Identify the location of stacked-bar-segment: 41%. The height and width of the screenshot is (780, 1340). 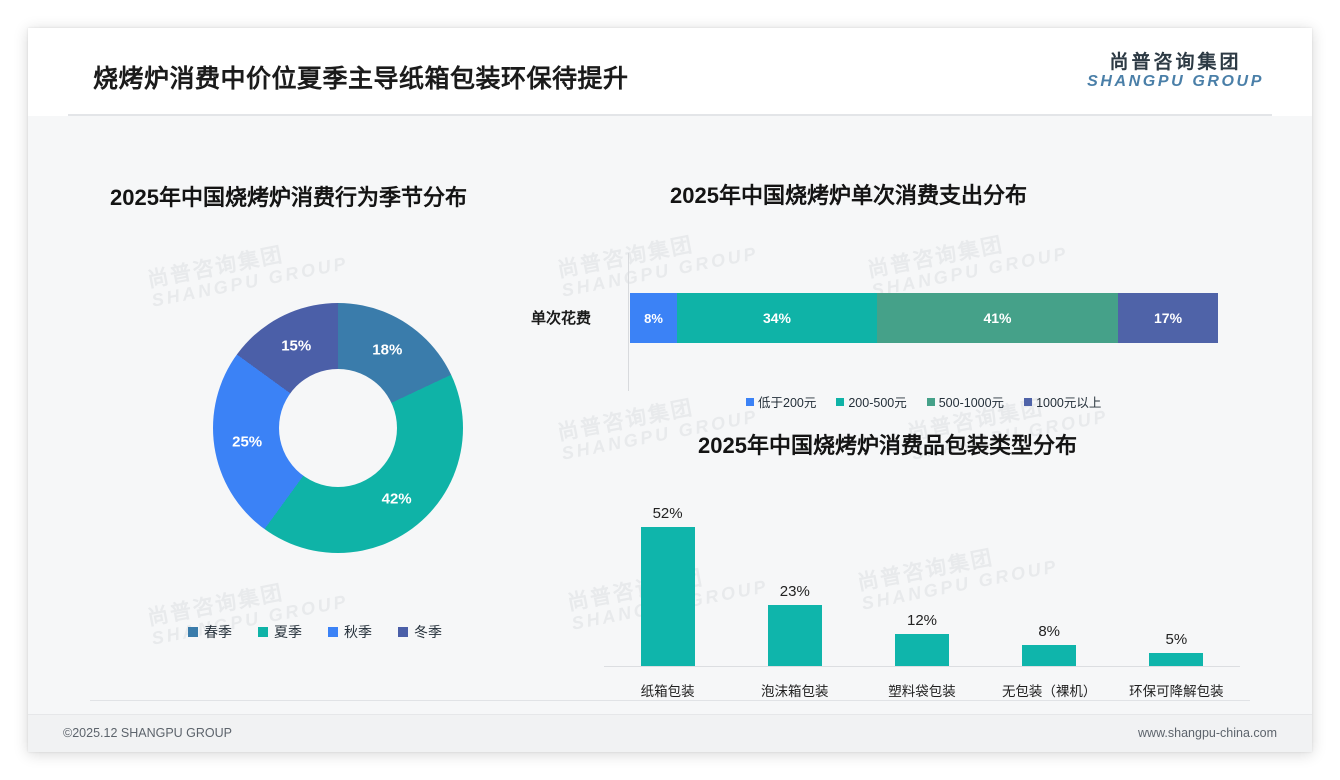
(997, 318).